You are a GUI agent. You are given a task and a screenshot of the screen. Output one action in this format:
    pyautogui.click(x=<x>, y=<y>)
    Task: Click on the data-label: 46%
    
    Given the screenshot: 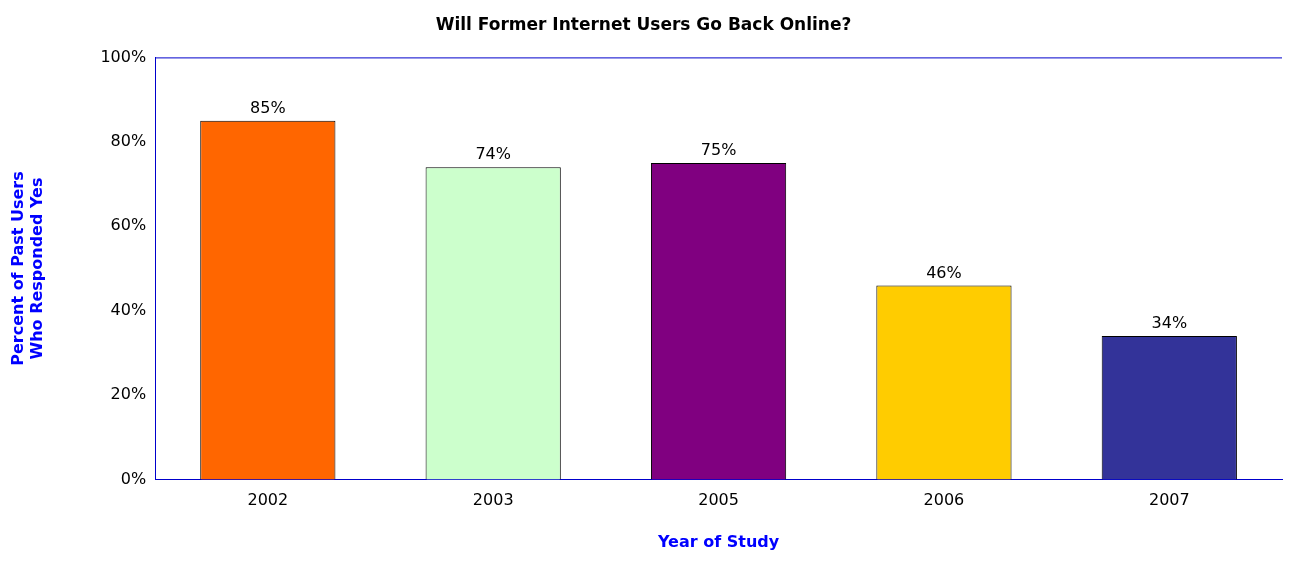 What is the action you would take?
    pyautogui.click(x=944, y=272)
    